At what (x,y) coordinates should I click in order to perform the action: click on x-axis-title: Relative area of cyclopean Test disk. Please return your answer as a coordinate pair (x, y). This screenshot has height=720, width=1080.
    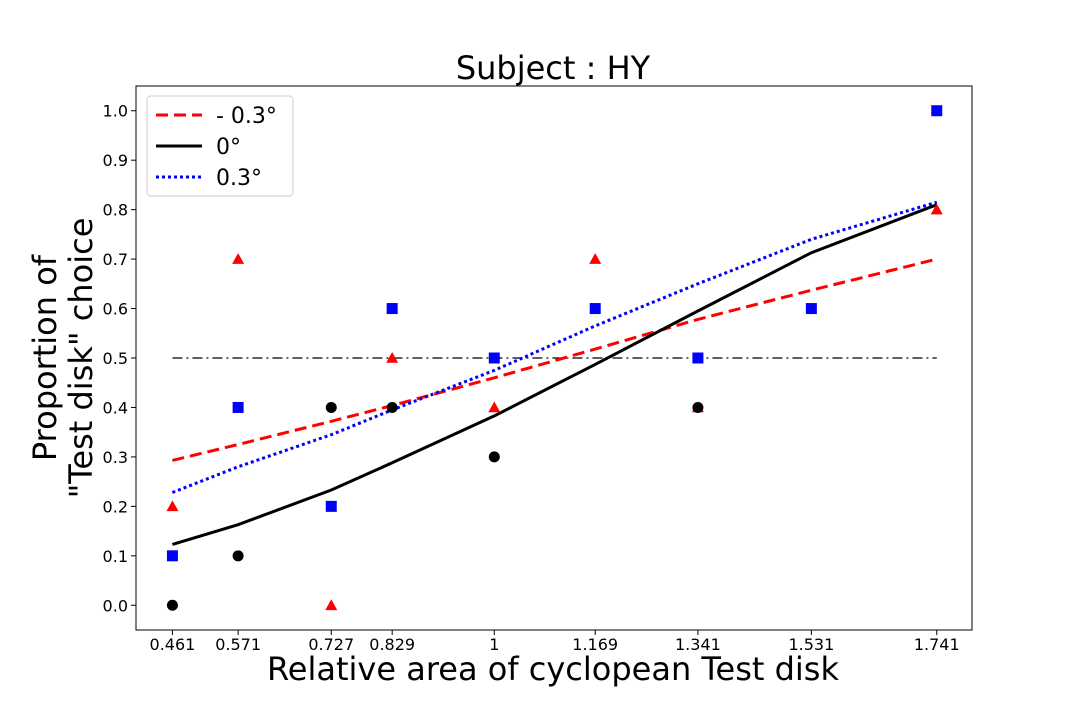
    Looking at the image, I should click on (553, 669).